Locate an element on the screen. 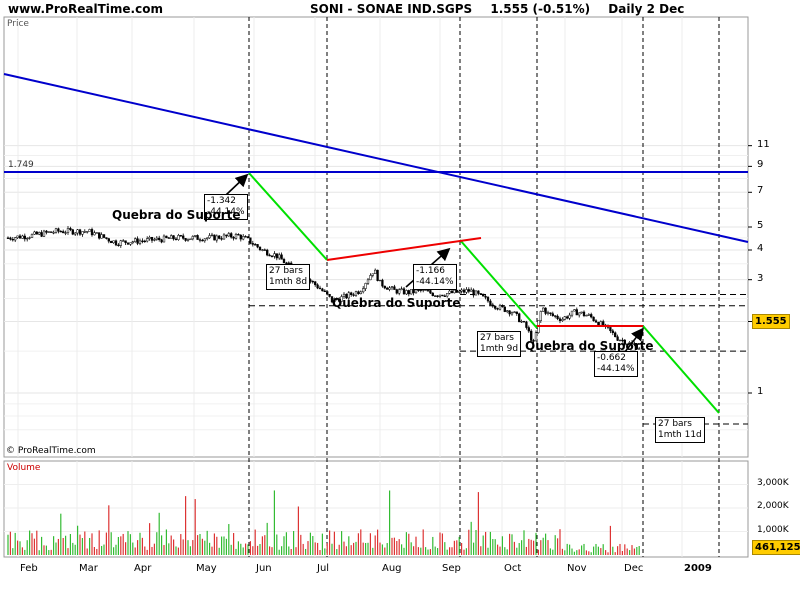 The height and width of the screenshot is (600, 800). x-tick-label: May is located at coordinates (206, 568).